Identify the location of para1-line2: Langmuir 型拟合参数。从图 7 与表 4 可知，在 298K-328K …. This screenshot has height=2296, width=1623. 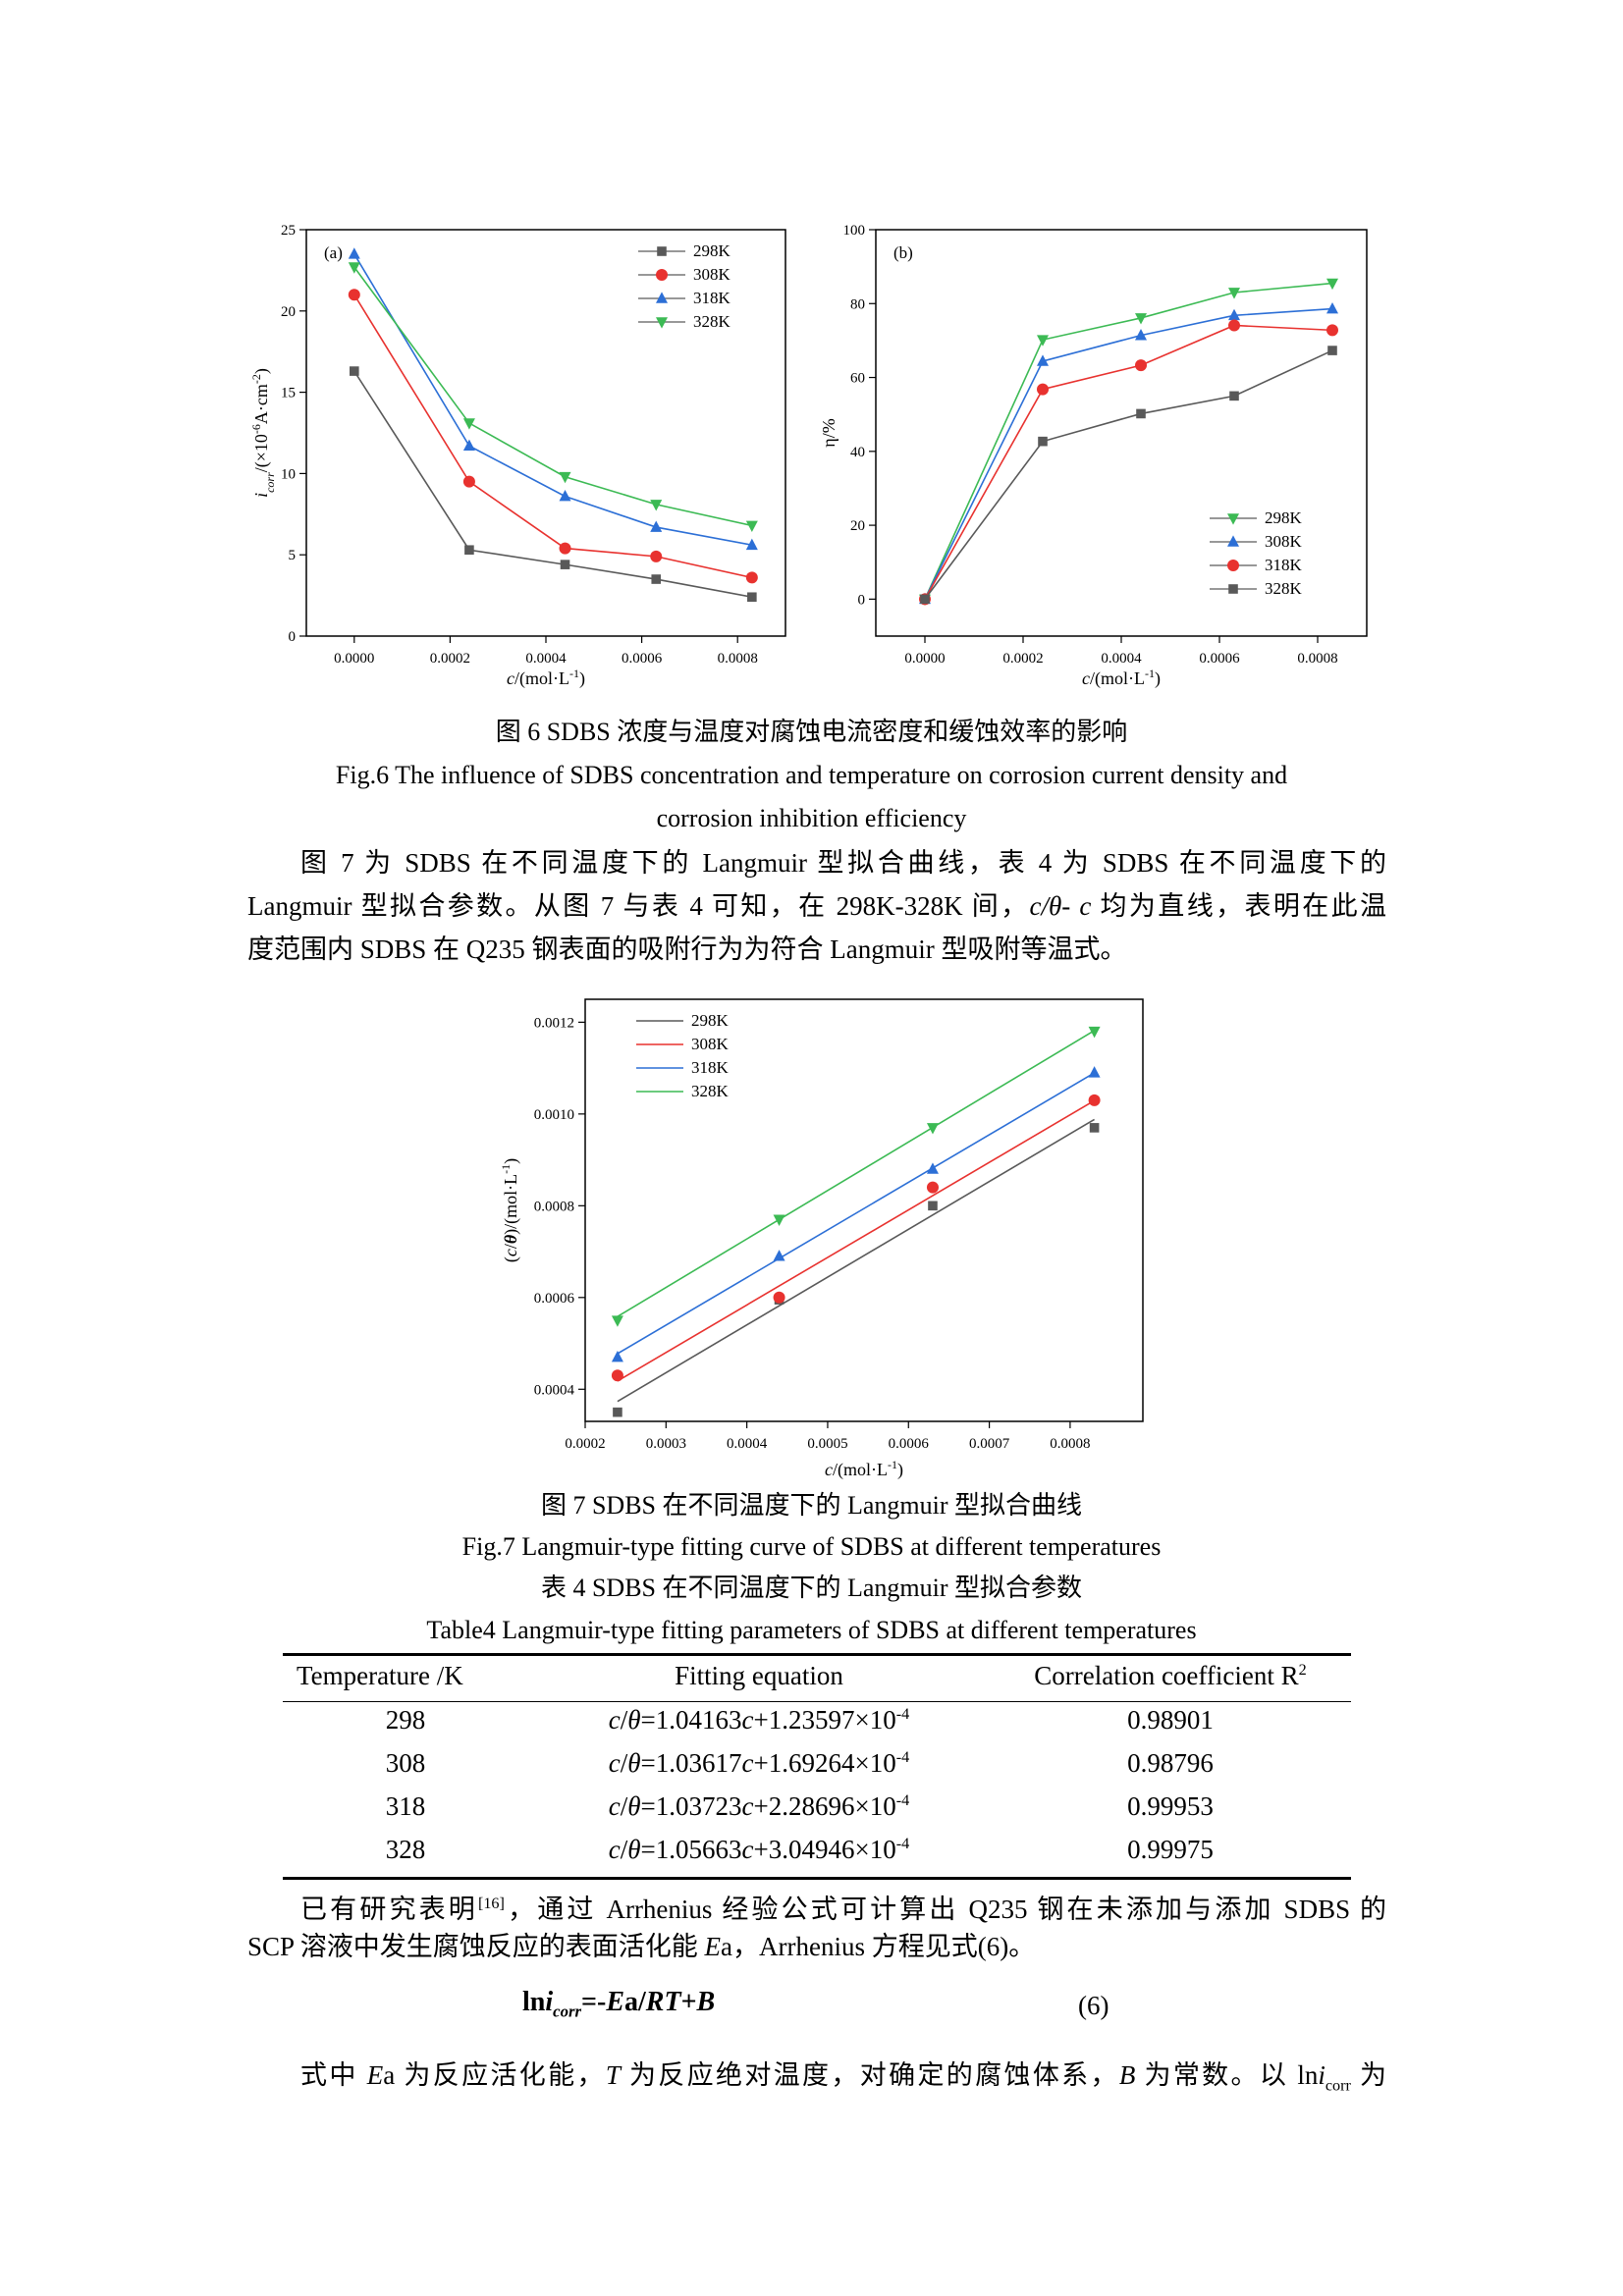
(816, 906).